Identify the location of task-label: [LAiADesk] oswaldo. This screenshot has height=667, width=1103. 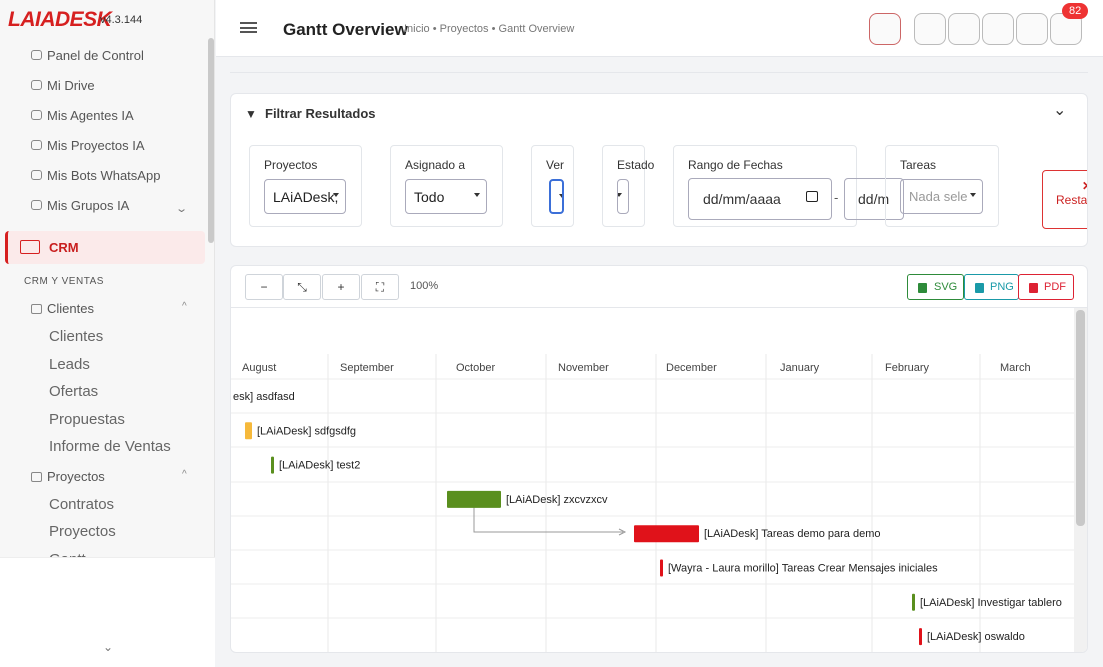
(976, 637).